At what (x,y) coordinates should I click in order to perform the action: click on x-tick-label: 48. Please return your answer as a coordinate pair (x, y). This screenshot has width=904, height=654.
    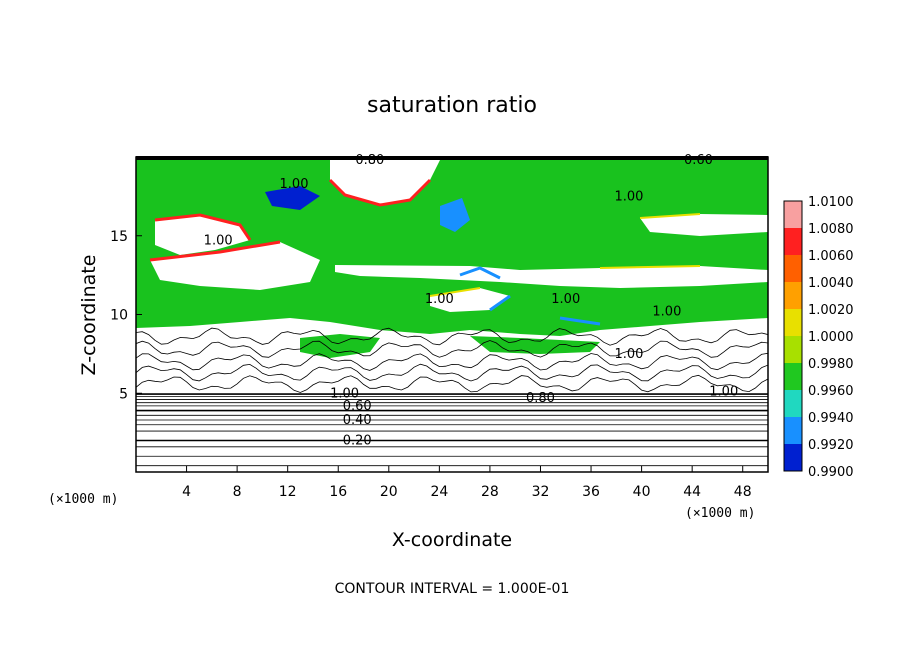
    Looking at the image, I should click on (743, 492).